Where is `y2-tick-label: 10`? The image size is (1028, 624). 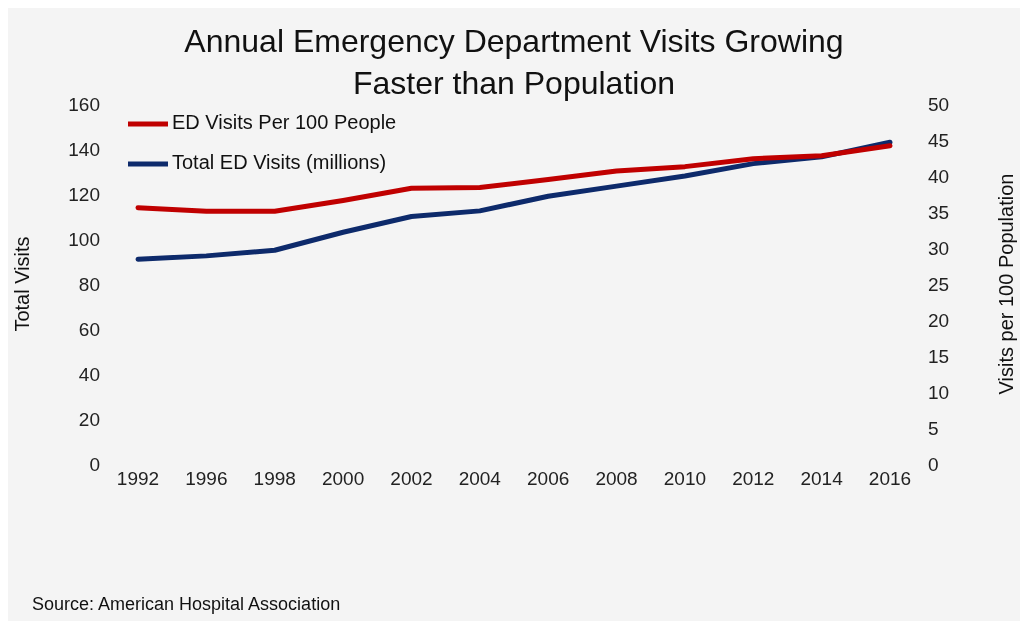 y2-tick-label: 10 is located at coordinates (939, 392).